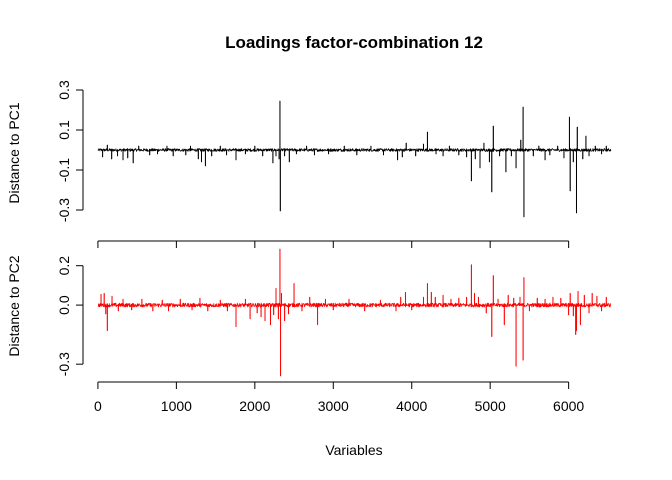  What do you see at coordinates (64, 130) in the screenshot?
I see `y-tick-label-pc1: 0.1` at bounding box center [64, 130].